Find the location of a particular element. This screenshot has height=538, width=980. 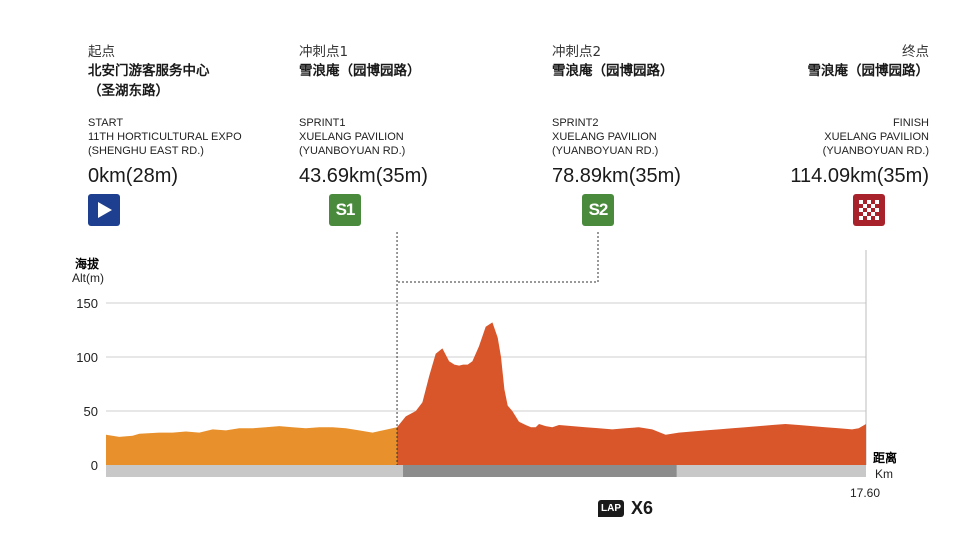

sprint1-distance: 43.69km(35m) is located at coordinates (363, 176).